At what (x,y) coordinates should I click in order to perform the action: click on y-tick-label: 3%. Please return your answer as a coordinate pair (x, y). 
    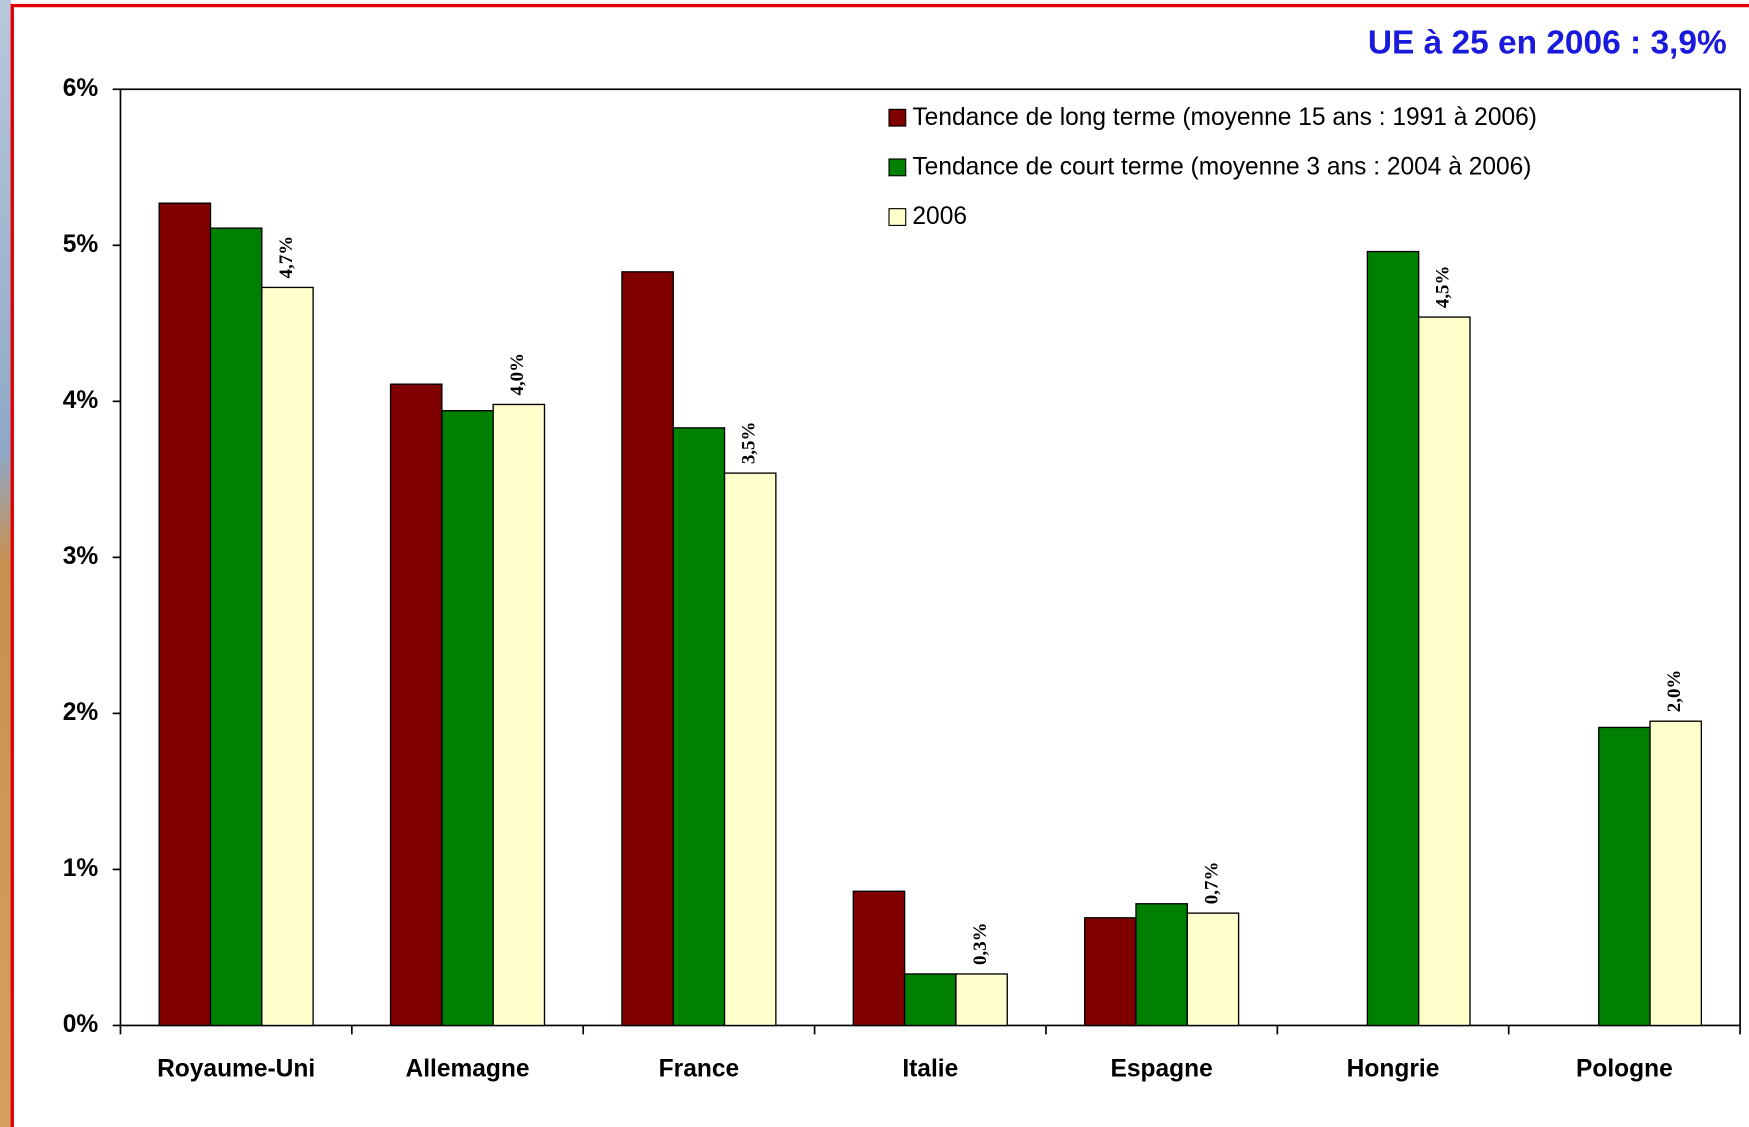
    Looking at the image, I should click on (81, 556).